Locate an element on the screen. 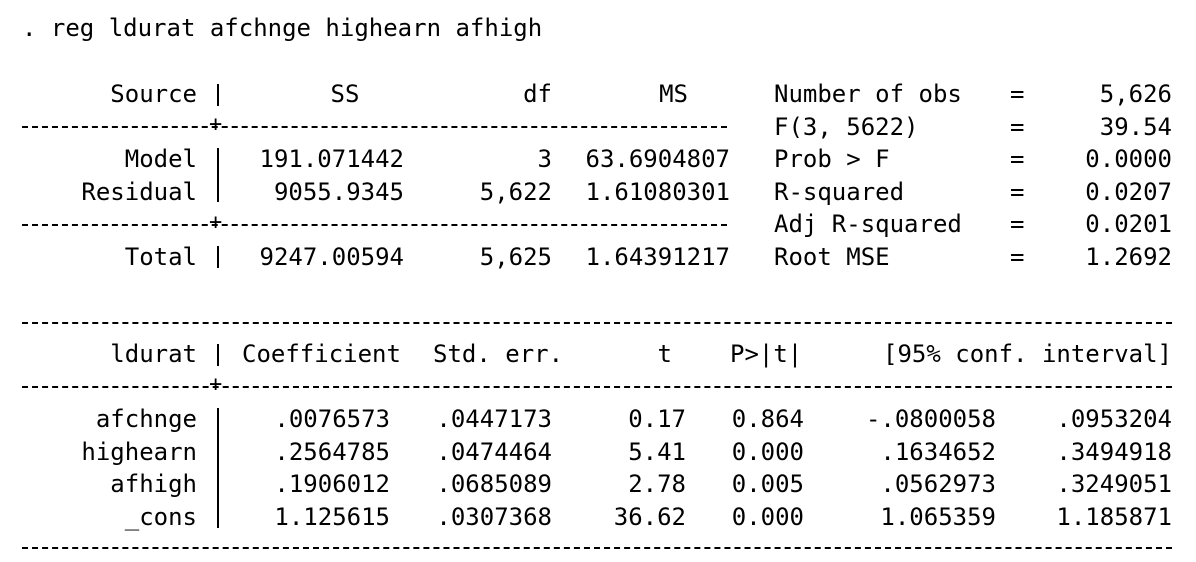 The height and width of the screenshot is (562, 1196). stat-value: 0.0000 is located at coordinates (1128, 159).